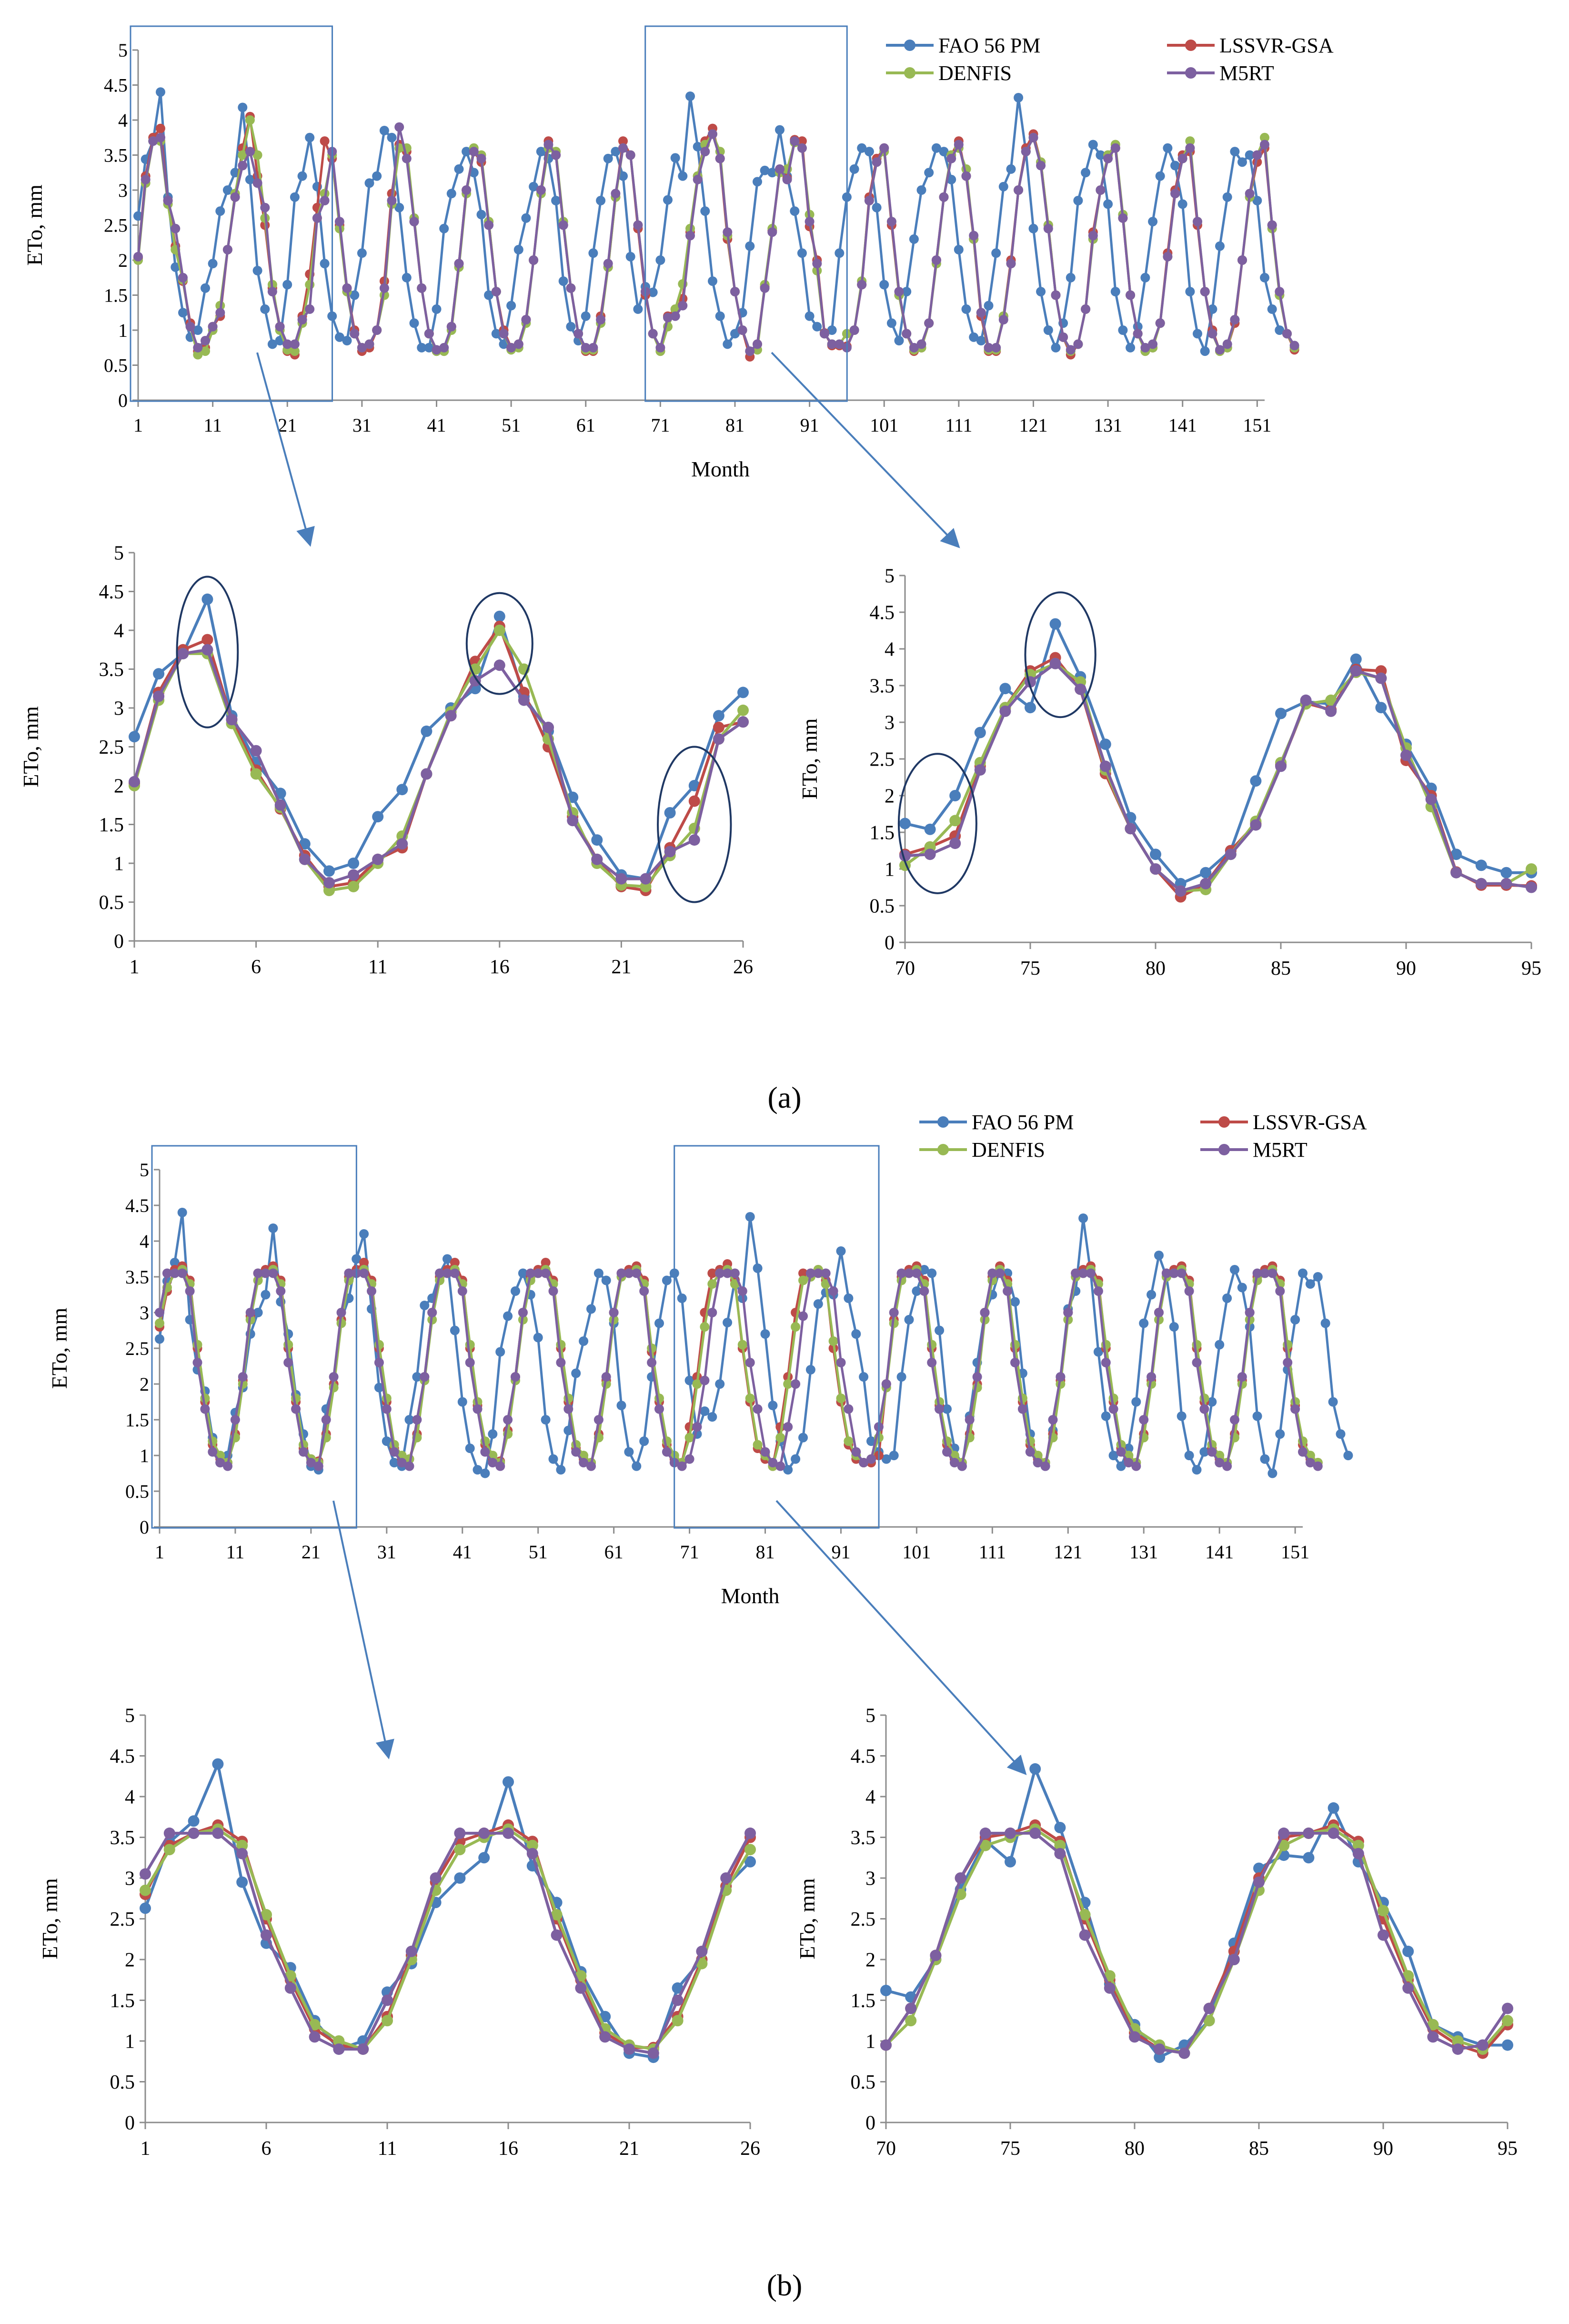 This screenshot has width=1569, height=2324. What do you see at coordinates (1280, 1150) in the screenshot?
I see `legend-label: M5RT` at bounding box center [1280, 1150].